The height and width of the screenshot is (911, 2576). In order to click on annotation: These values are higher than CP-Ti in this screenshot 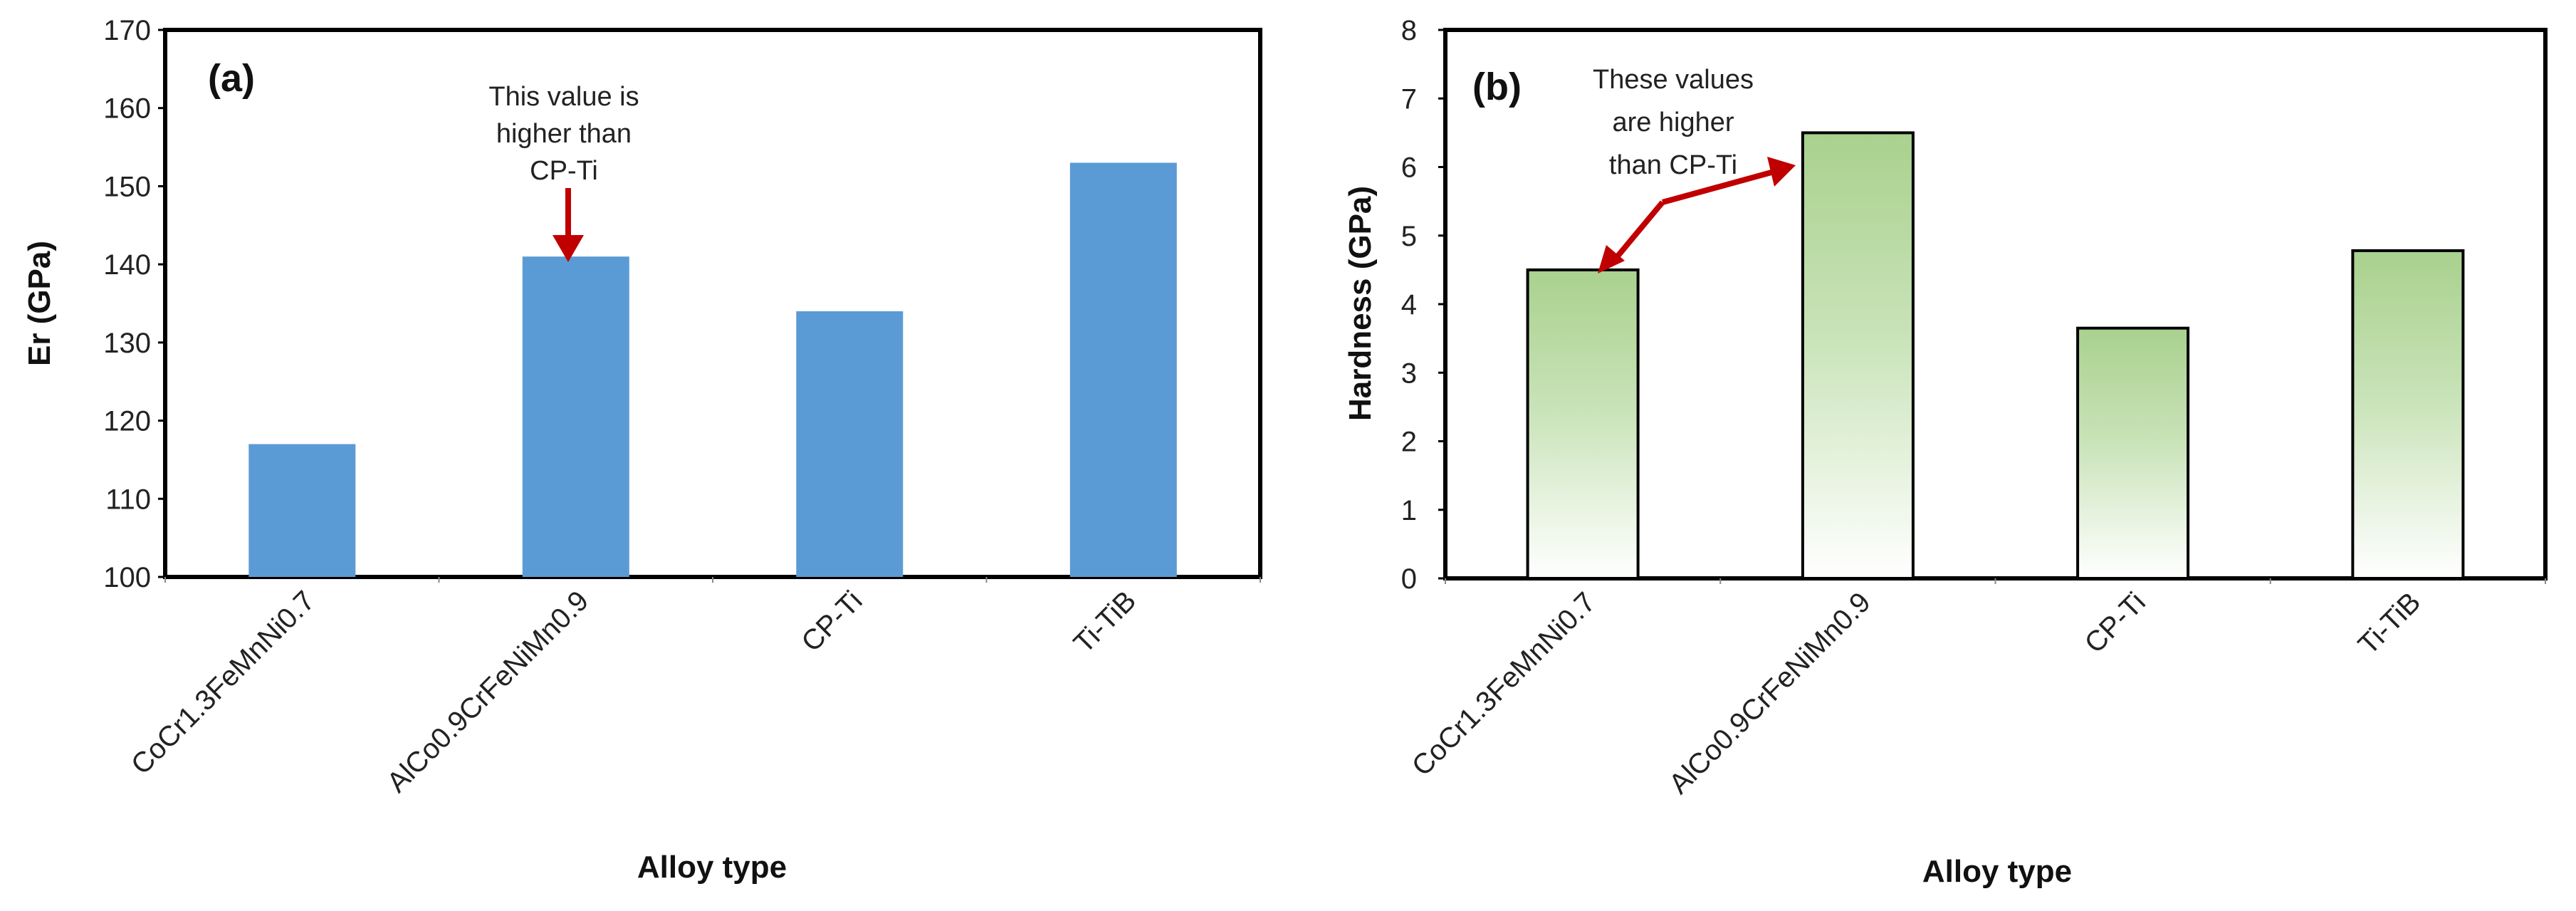, I will do `click(1694, 169)`.